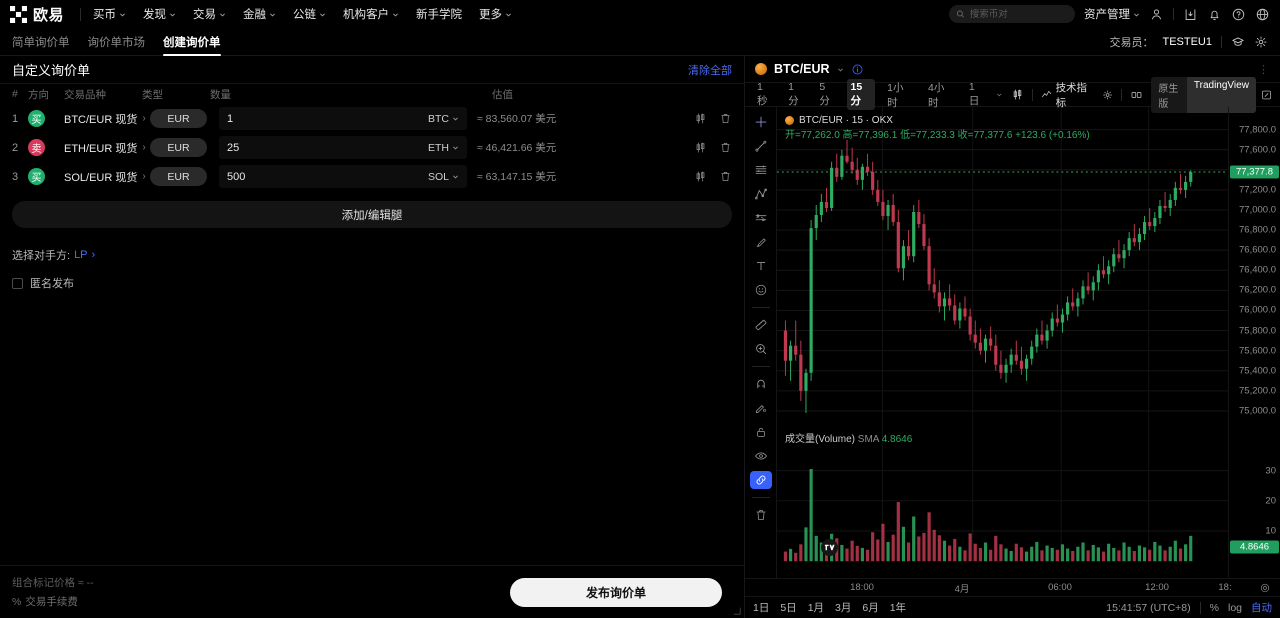  Describe the element at coordinates (788, 608) in the screenshot. I see `range-5d: 5日` at that location.